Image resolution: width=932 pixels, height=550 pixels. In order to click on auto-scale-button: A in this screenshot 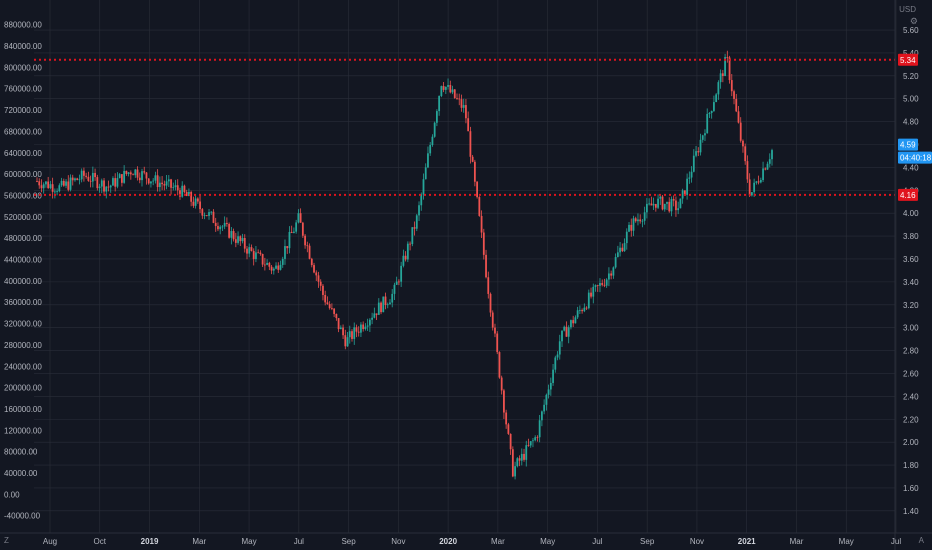, I will do `click(921, 540)`.